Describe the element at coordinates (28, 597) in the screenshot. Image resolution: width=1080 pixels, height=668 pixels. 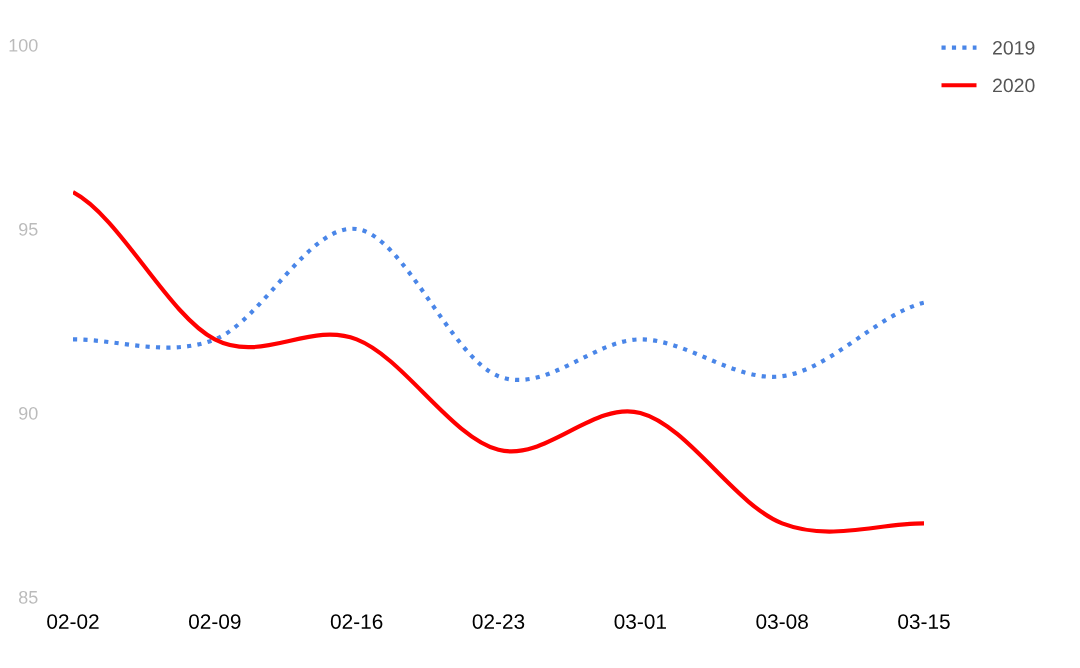
I see `y-tick-label: 85` at that location.